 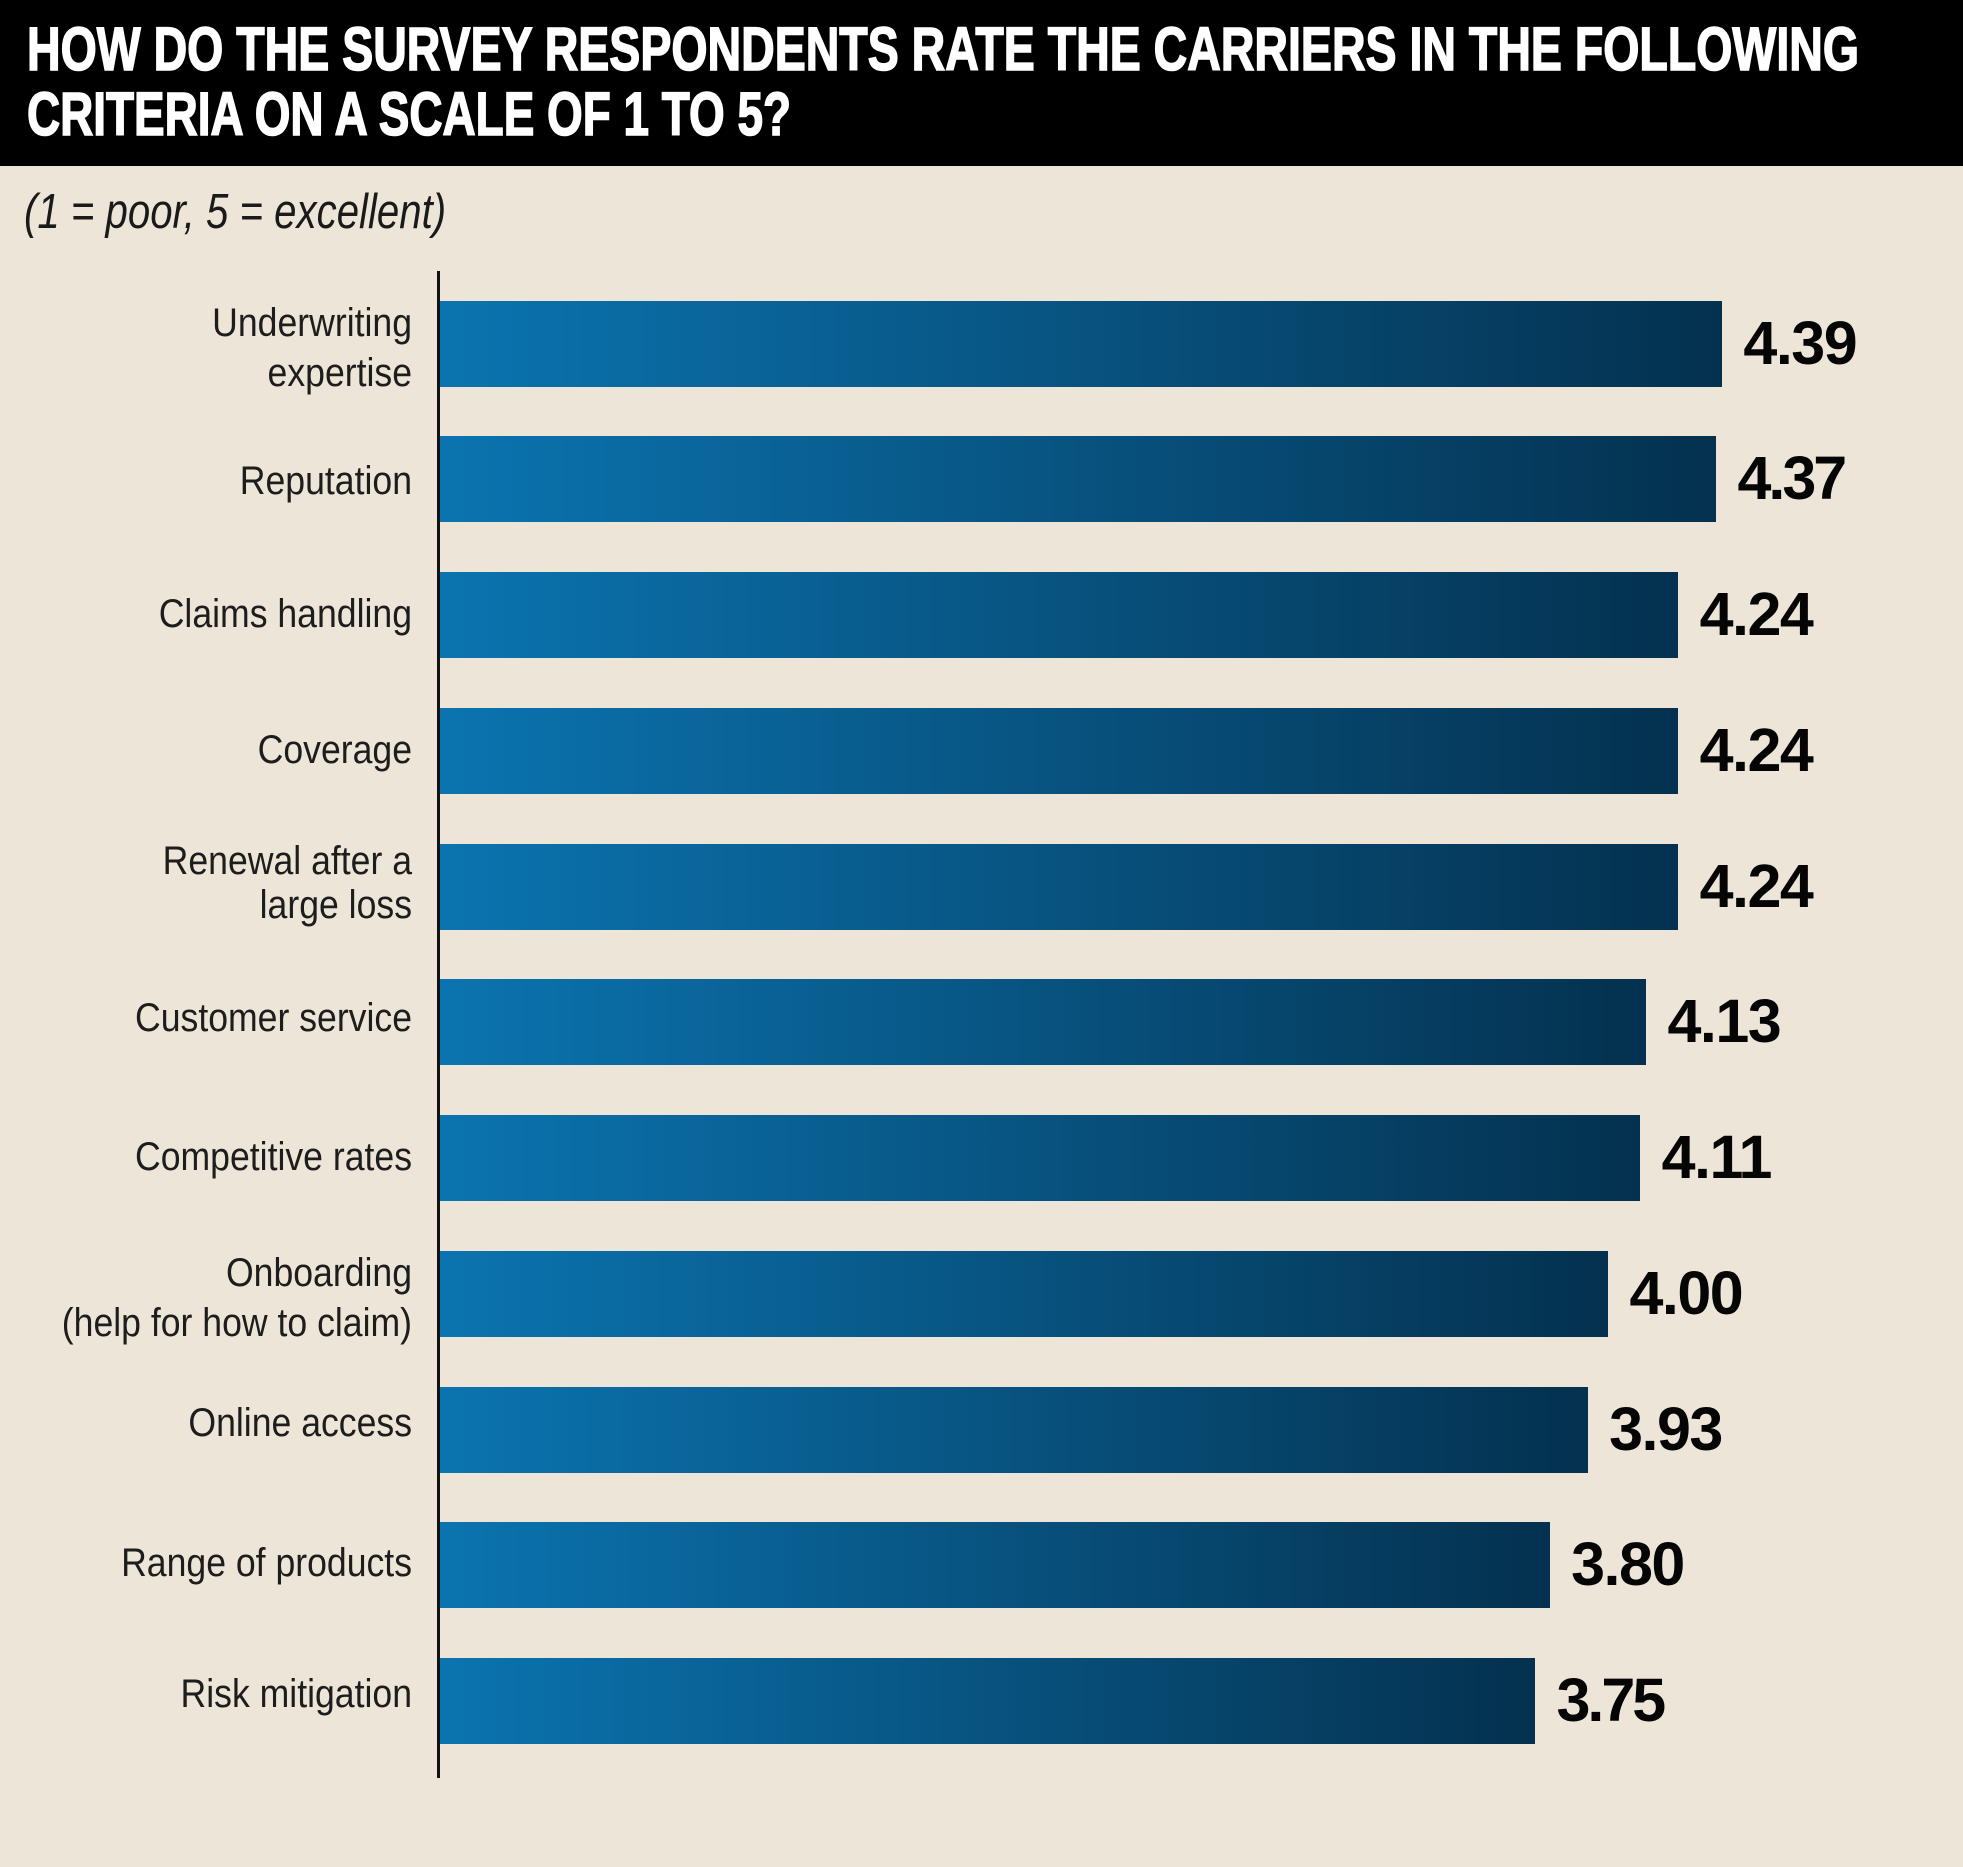 What do you see at coordinates (409, 114) in the screenshot?
I see `svg-text: CRITERIA ON A SCALE OF 1 TO 5?` at bounding box center [409, 114].